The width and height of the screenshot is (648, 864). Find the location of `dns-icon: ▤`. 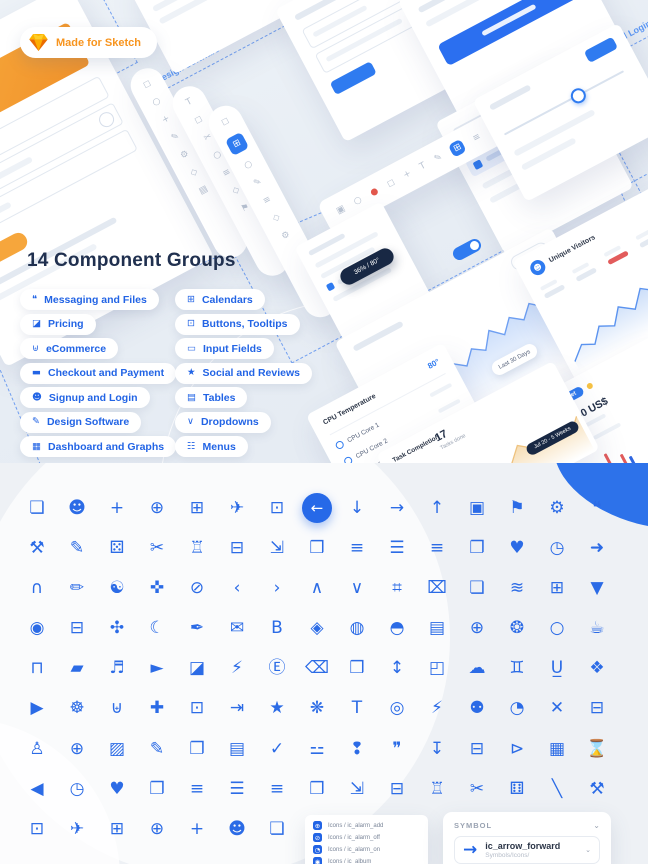

dns-icon: ▤ is located at coordinates (437, 628).